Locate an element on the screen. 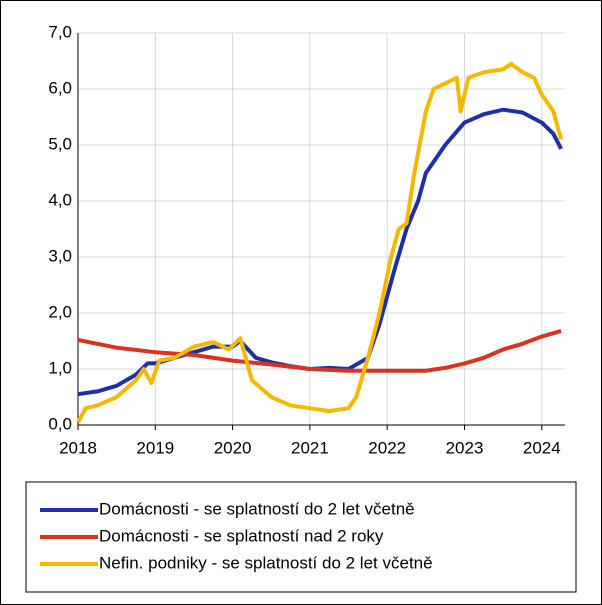 Image resolution: width=602 pixels, height=605 pixels. x-tick-label: 2020 is located at coordinates (233, 447).